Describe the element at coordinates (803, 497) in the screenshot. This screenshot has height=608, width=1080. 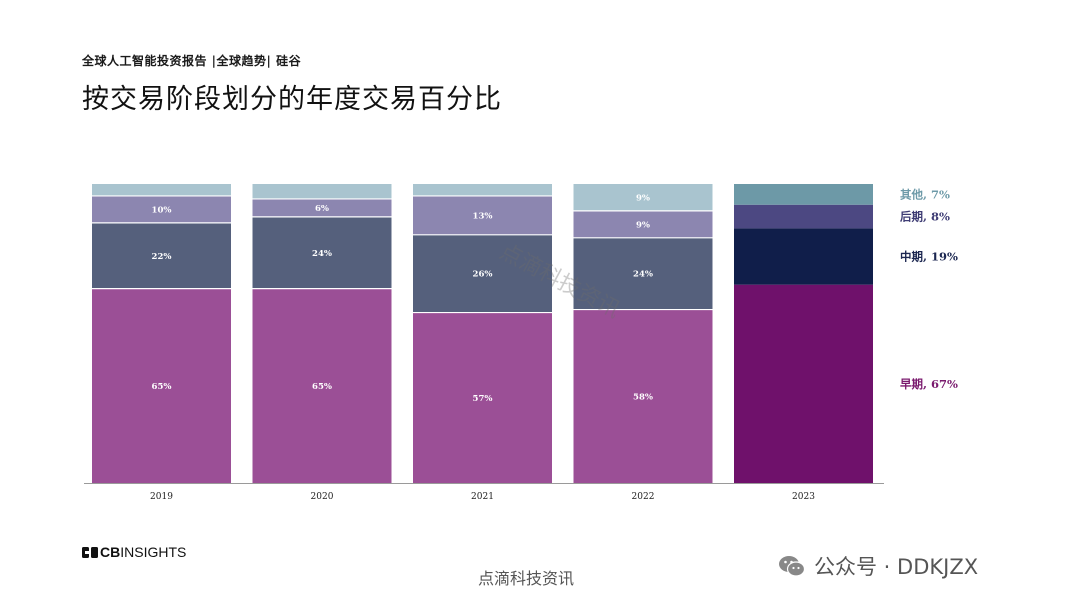
I see `x-tick-label-2023: 2023` at that location.